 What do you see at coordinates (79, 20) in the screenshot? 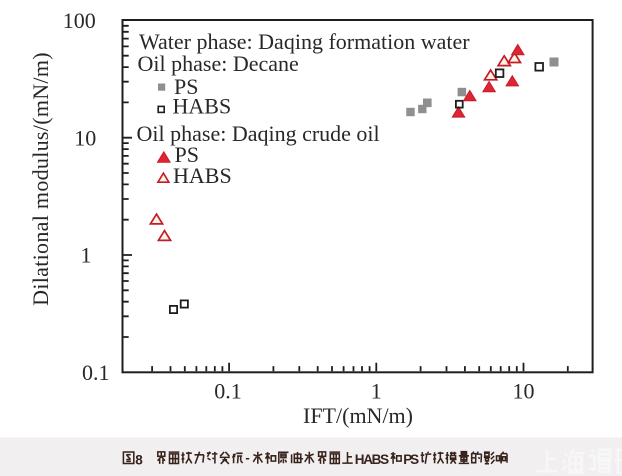
I see `svg-text: 100` at bounding box center [79, 20].